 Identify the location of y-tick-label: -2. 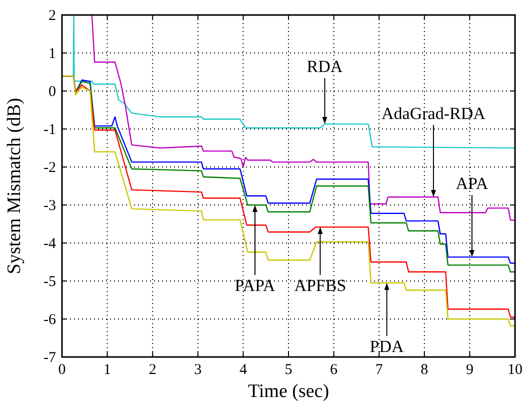
(50, 168).